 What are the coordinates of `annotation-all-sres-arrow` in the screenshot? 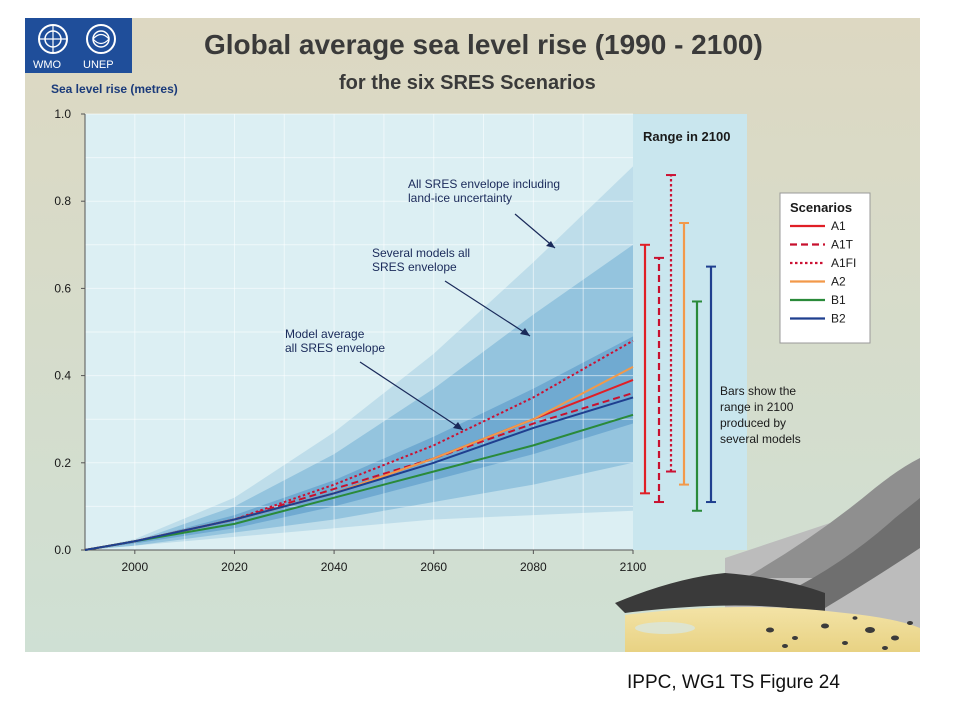 It's located at (535, 231).